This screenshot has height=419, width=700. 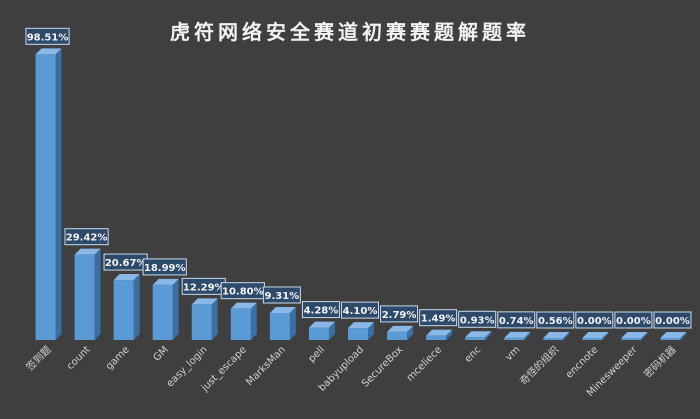 What do you see at coordinates (38, 358) in the screenshot?
I see `x-tick-label: 签到题` at bounding box center [38, 358].